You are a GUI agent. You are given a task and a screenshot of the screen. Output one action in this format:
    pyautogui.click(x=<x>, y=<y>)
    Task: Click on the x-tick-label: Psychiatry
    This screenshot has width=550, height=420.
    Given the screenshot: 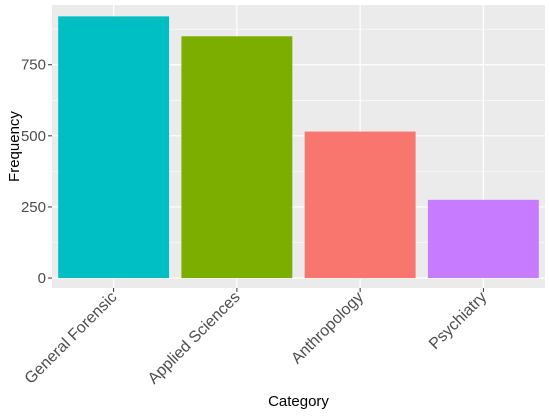 What is the action you would take?
    pyautogui.click(x=458, y=321)
    